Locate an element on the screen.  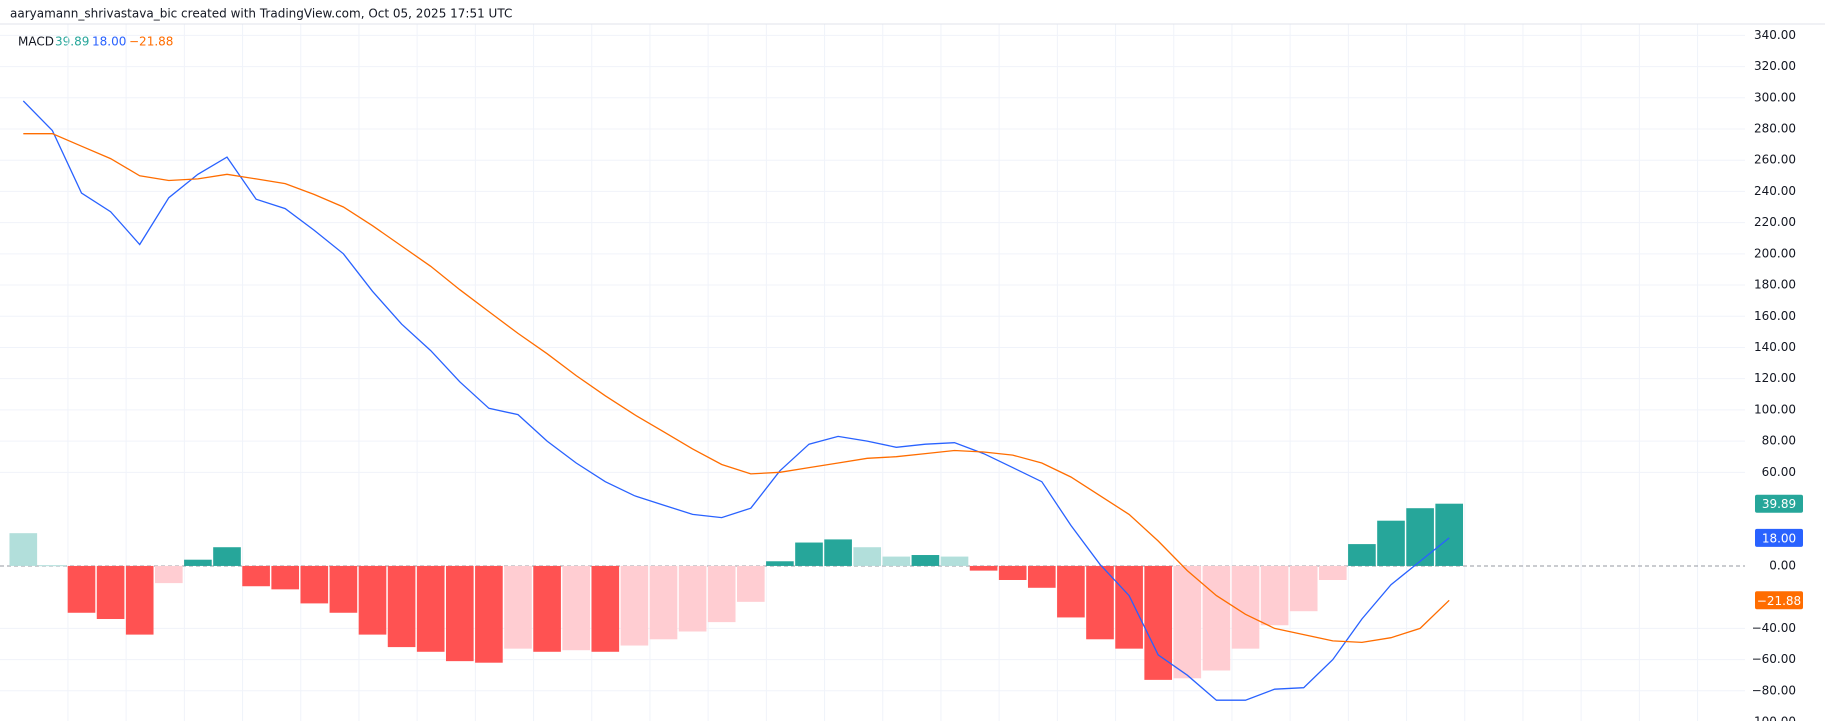
y-tick-label: 240.00 is located at coordinates (1775, 191).